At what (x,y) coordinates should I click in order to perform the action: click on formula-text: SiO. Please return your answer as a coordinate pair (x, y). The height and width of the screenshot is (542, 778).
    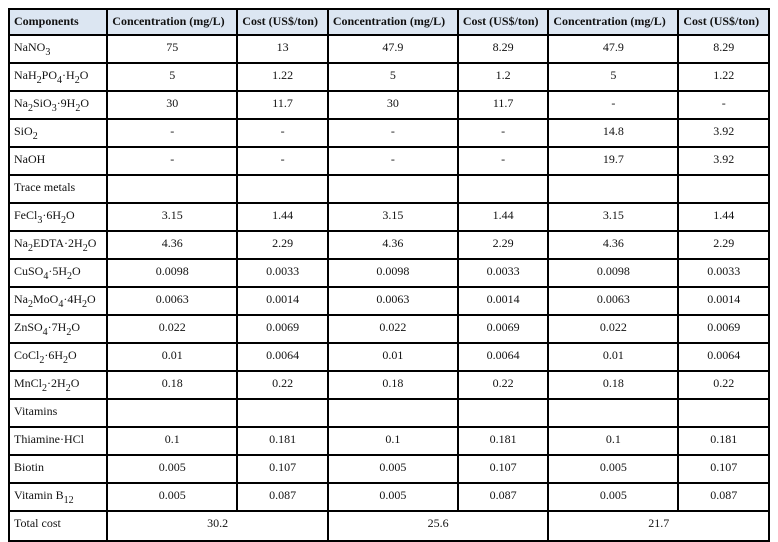
    Looking at the image, I should click on (42, 103).